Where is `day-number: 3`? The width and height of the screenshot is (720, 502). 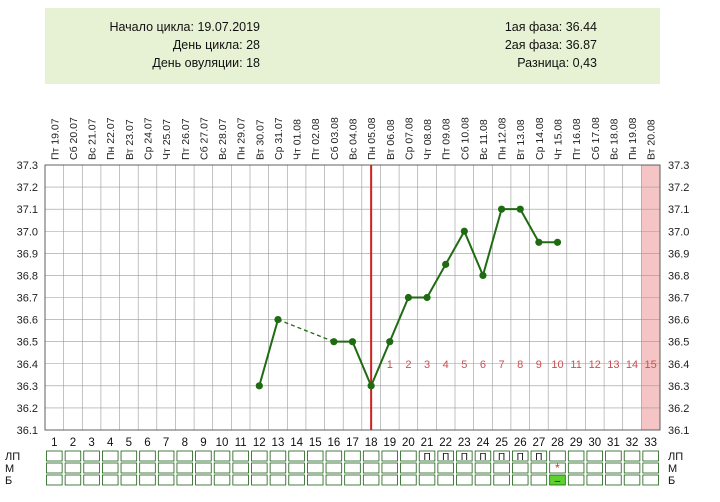 day-number: 3 is located at coordinates (91, 443).